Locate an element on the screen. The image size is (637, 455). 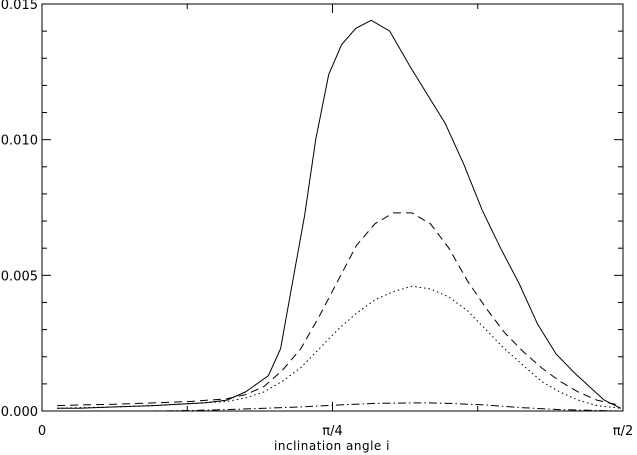
y-tick-label: 0.015 is located at coordinates (19, 6).